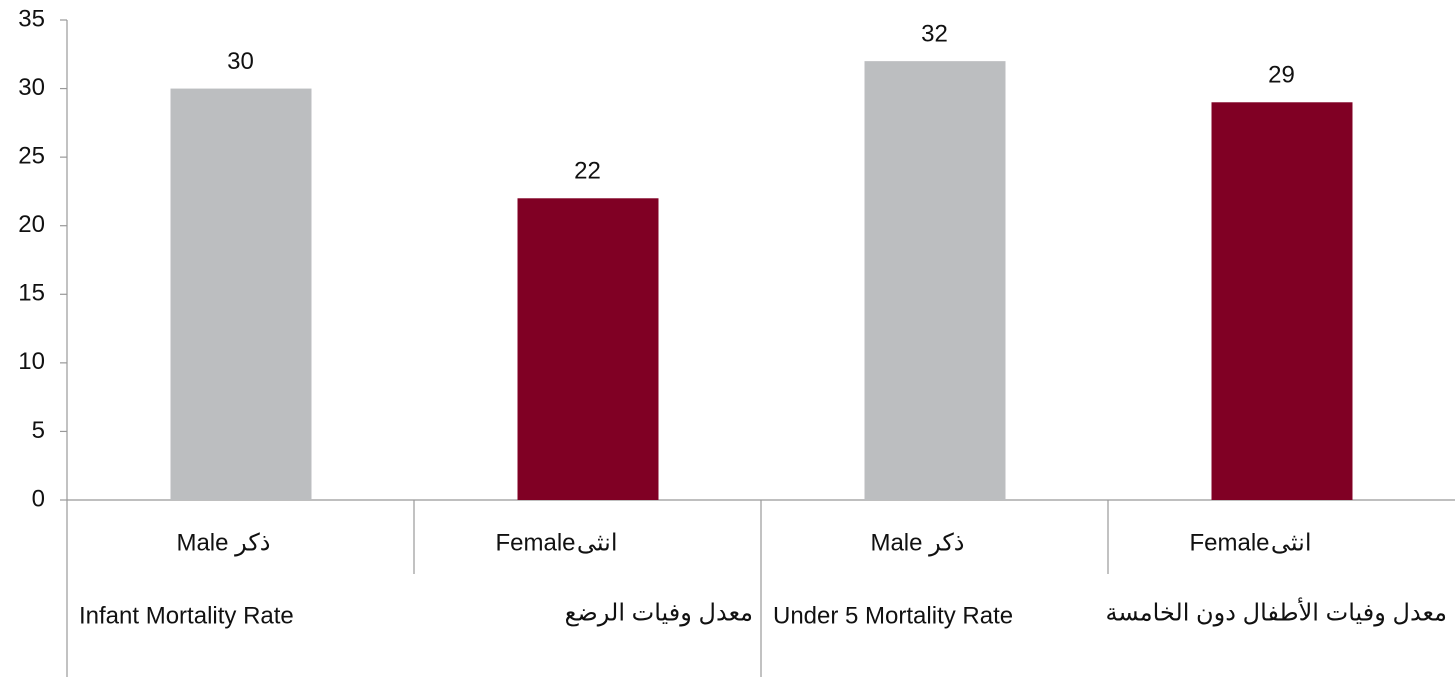 The width and height of the screenshot is (1455, 677). What do you see at coordinates (31, 155) in the screenshot?
I see `y-tick-label: 25` at bounding box center [31, 155].